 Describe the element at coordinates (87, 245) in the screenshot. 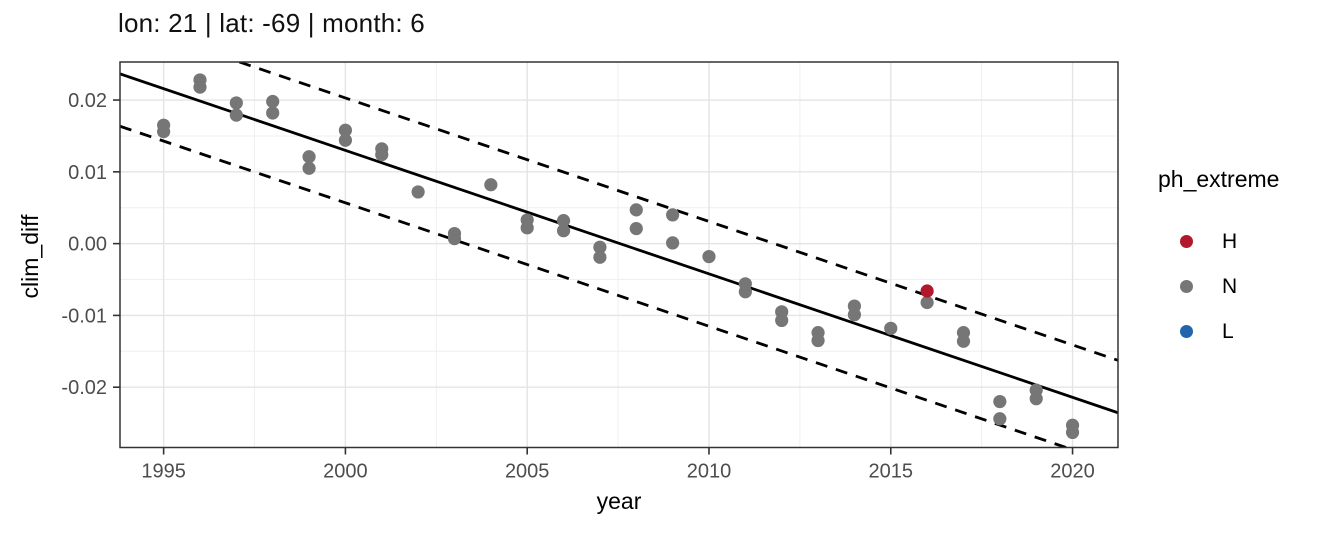

I see `y-tick-label: 0.00` at that location.